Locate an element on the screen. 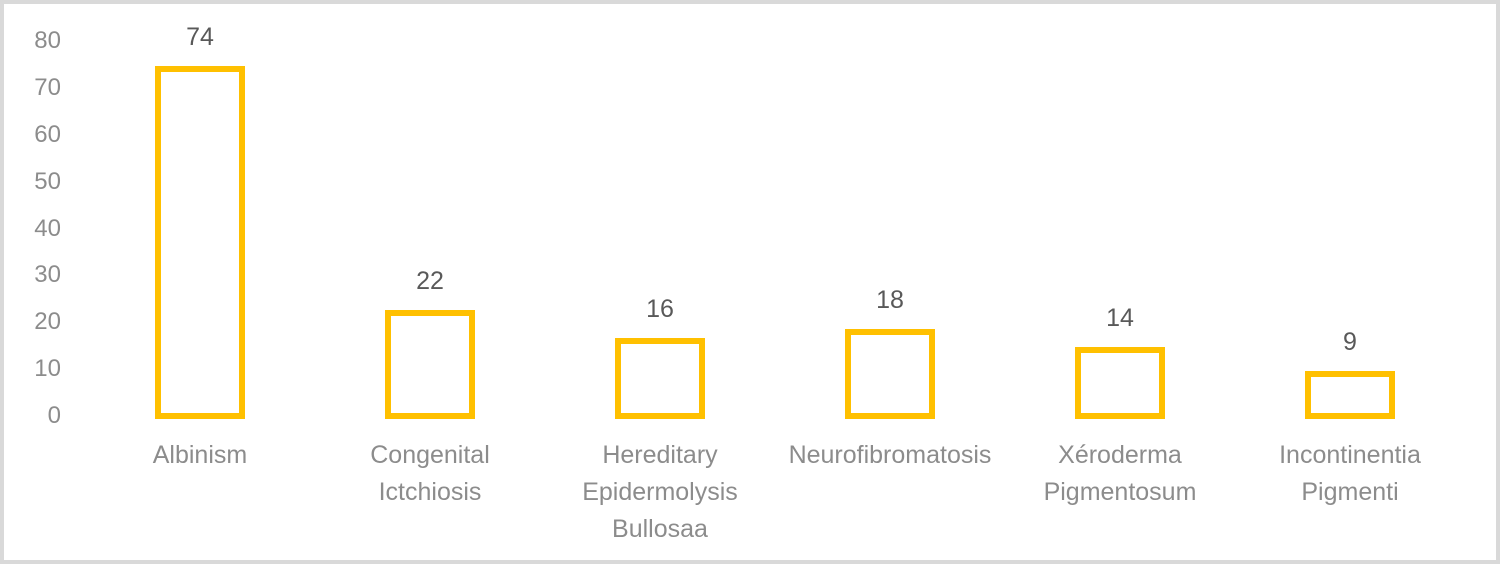 The height and width of the screenshot is (564, 1500). category-label-line: Neurofibromatosis is located at coordinates (890, 455).